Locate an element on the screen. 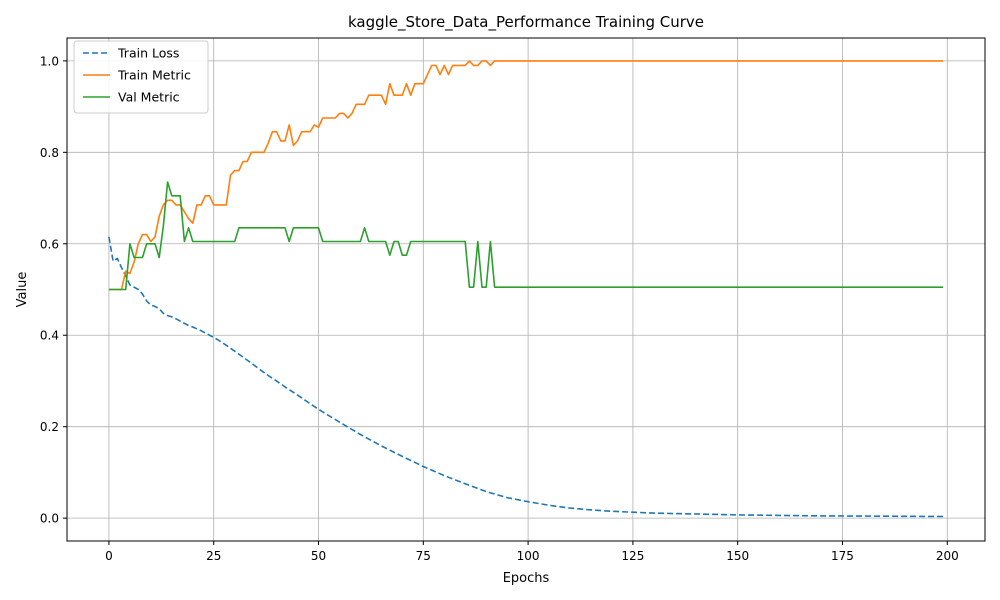 This screenshot has width=1000, height=600. x-tick-label: 150 is located at coordinates (737, 556).